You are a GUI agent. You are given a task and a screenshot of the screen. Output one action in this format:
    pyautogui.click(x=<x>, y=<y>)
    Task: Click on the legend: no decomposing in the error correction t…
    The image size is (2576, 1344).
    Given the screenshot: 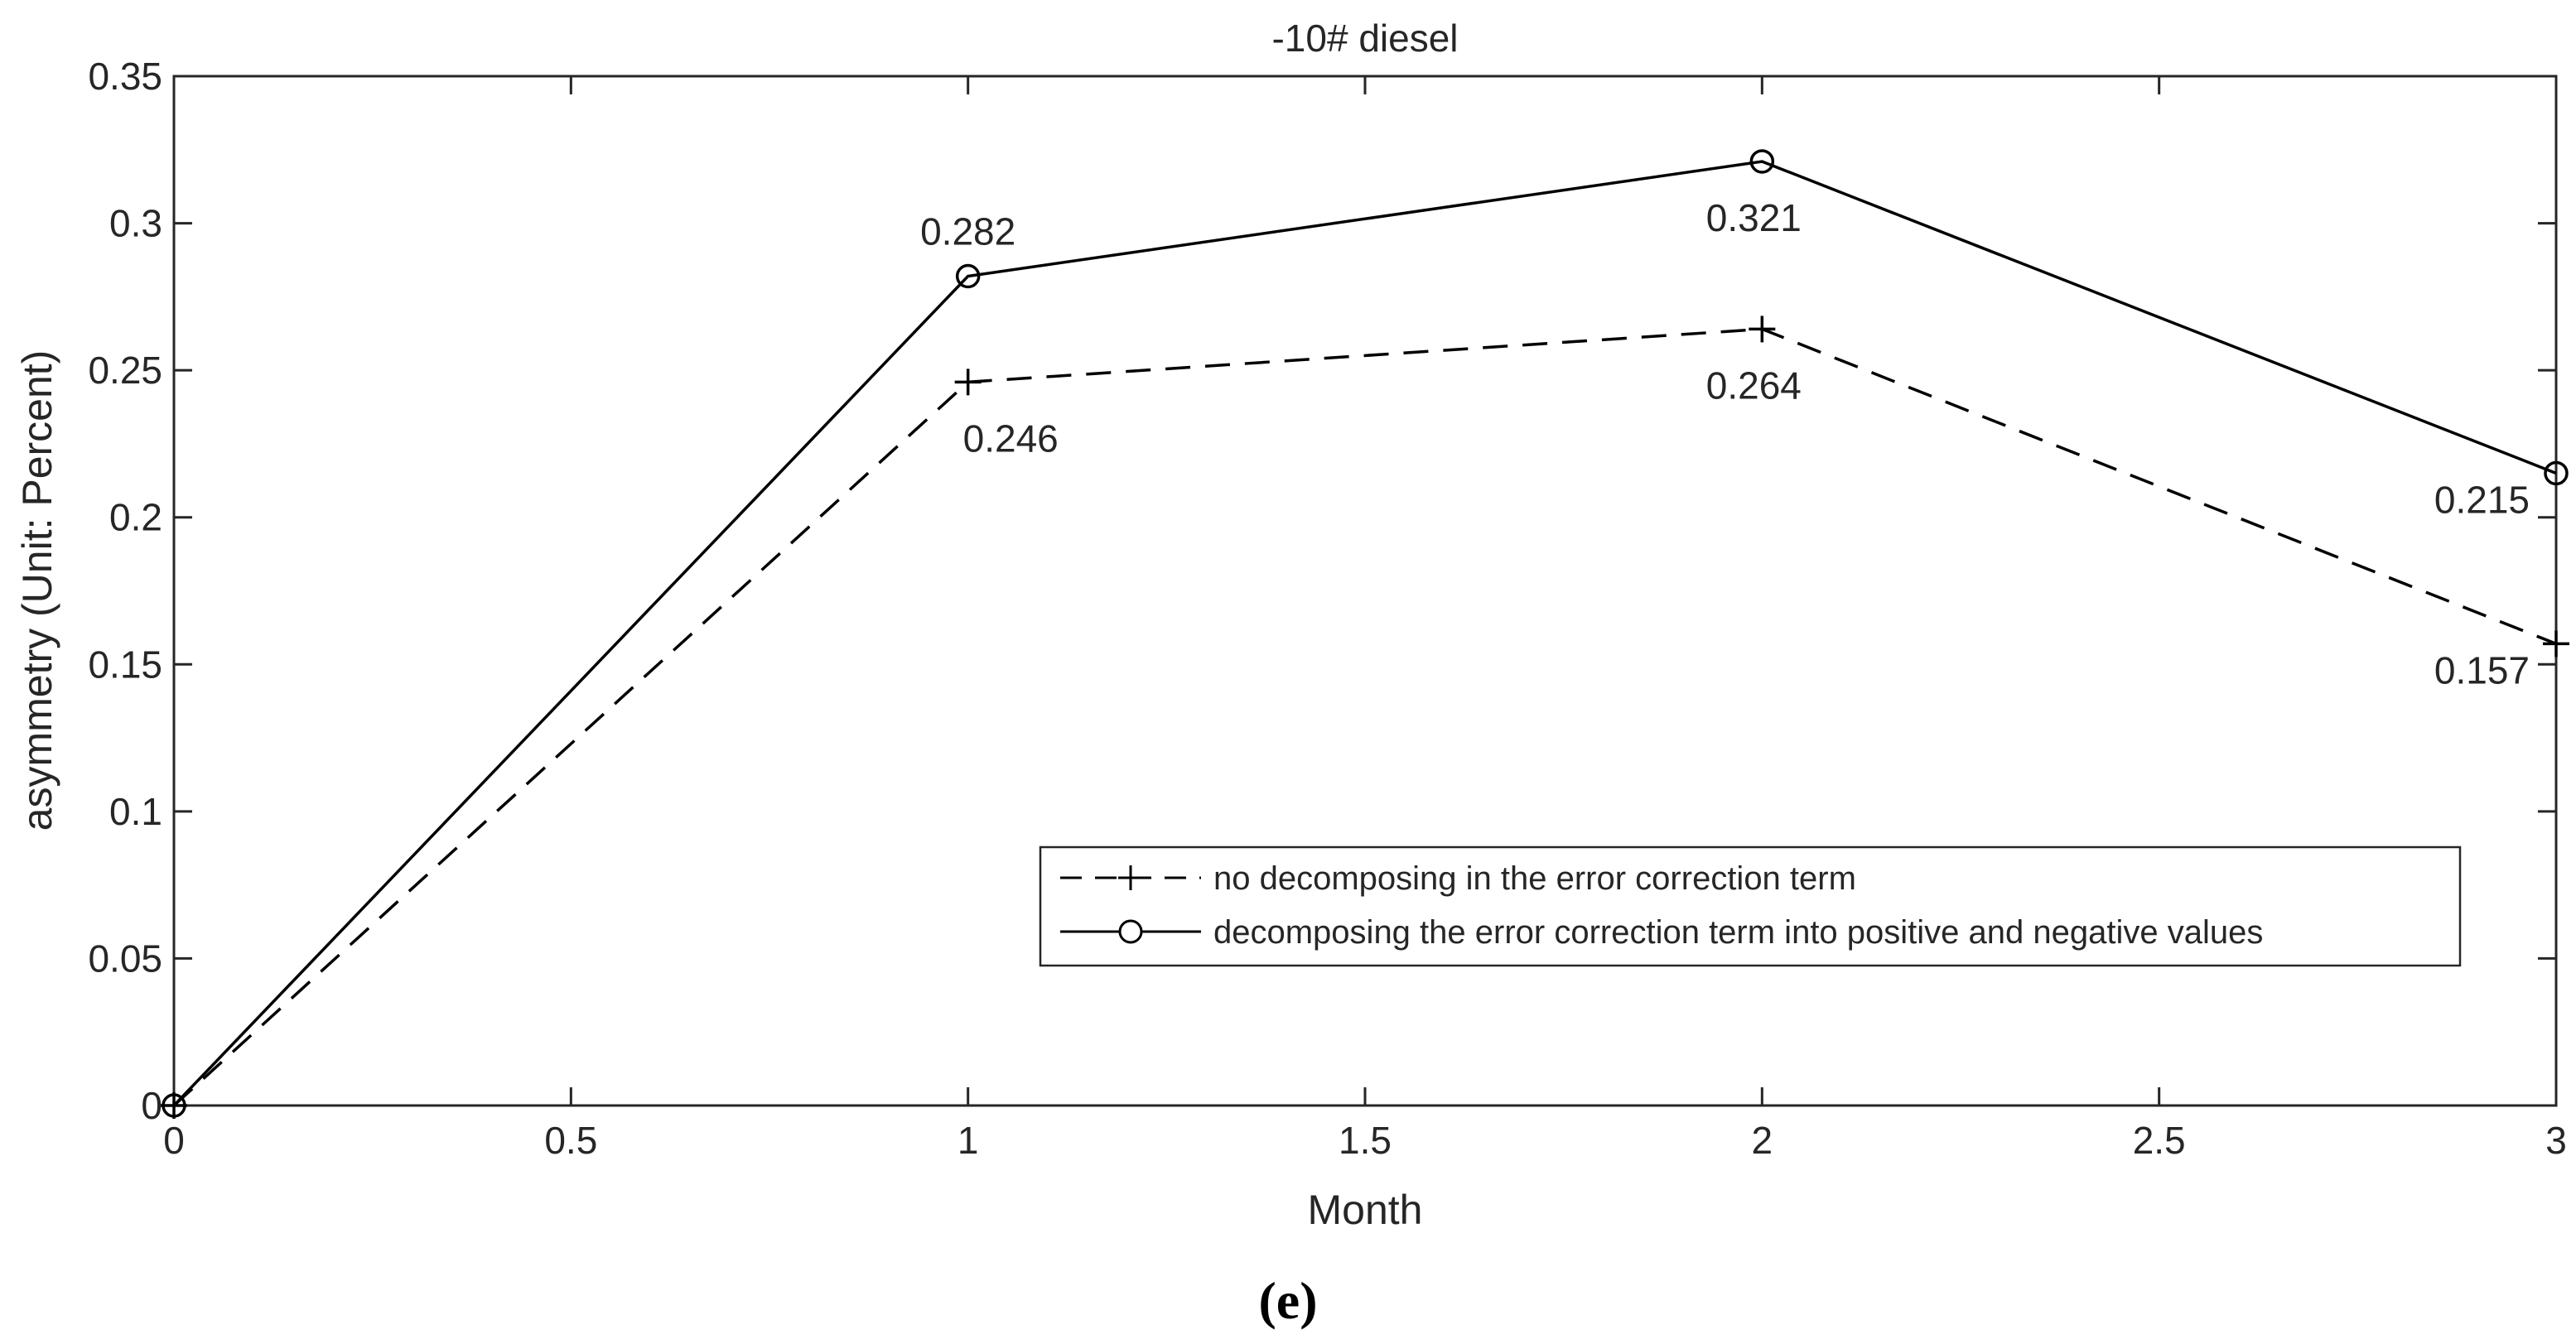 What is the action you would take?
    pyautogui.click(x=1750, y=906)
    